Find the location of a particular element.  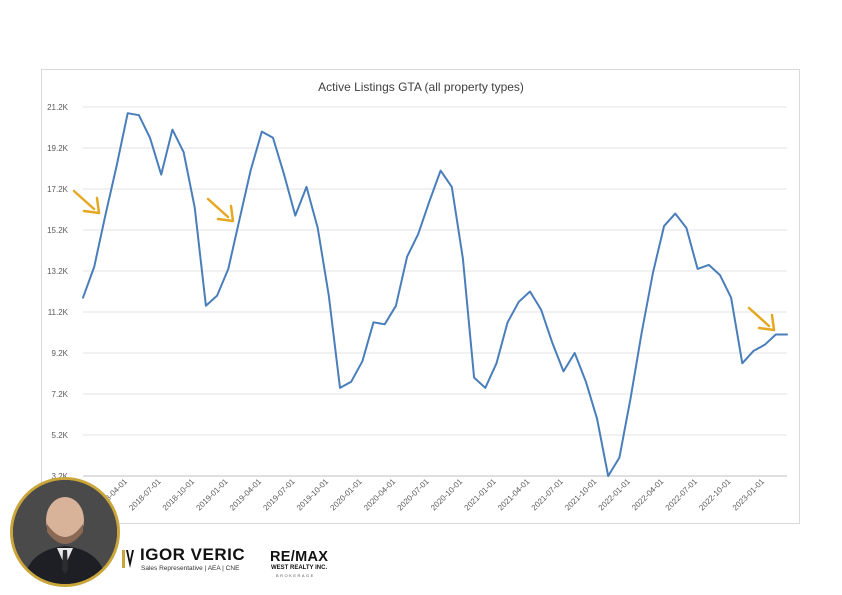

y-tick-label: 5.2K is located at coordinates (60, 435).